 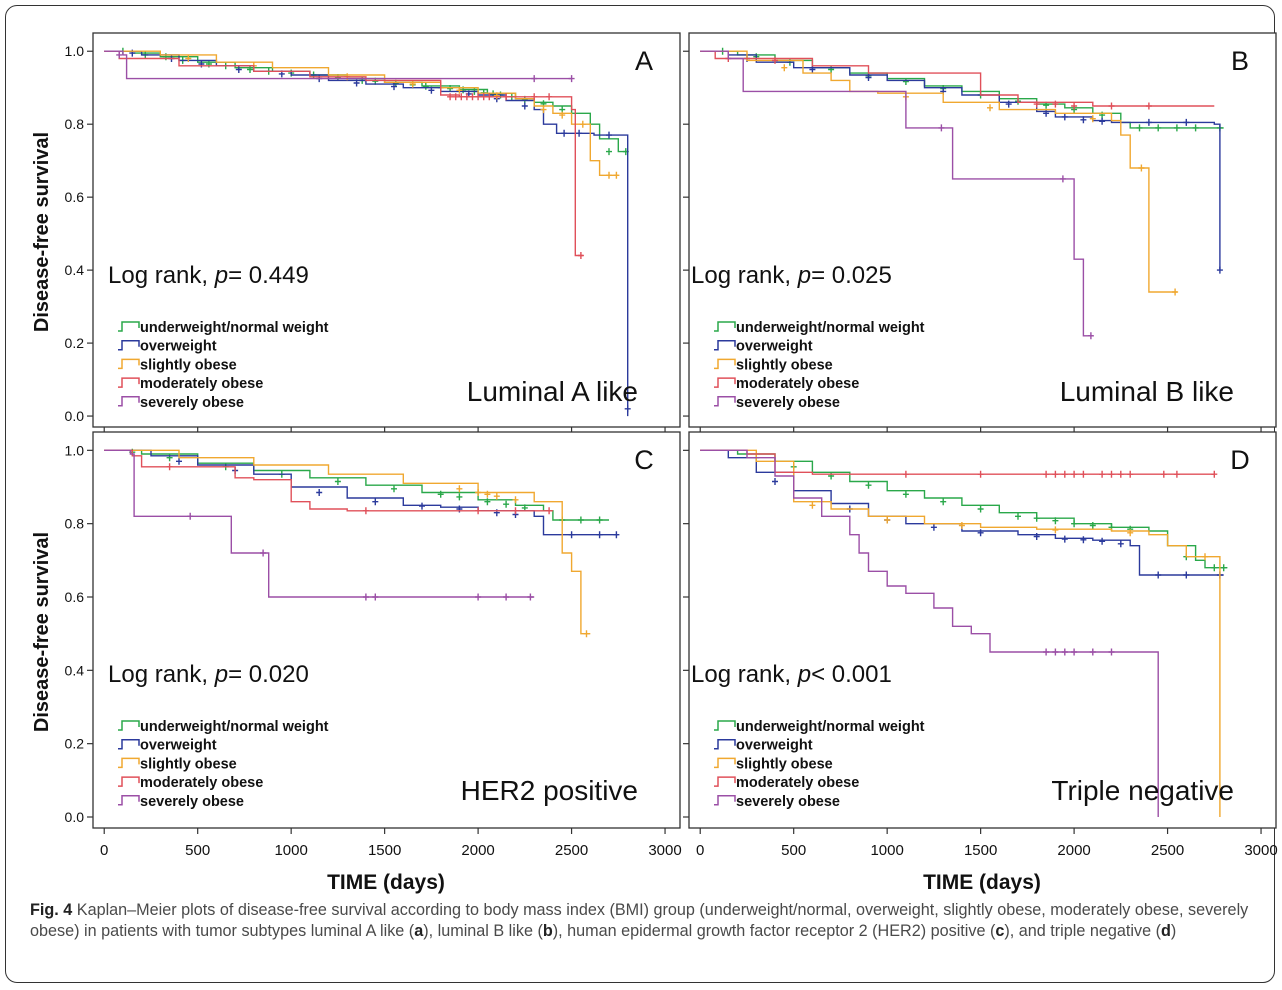 I want to click on y-tick-label: 0.2, so click(x=75, y=744).